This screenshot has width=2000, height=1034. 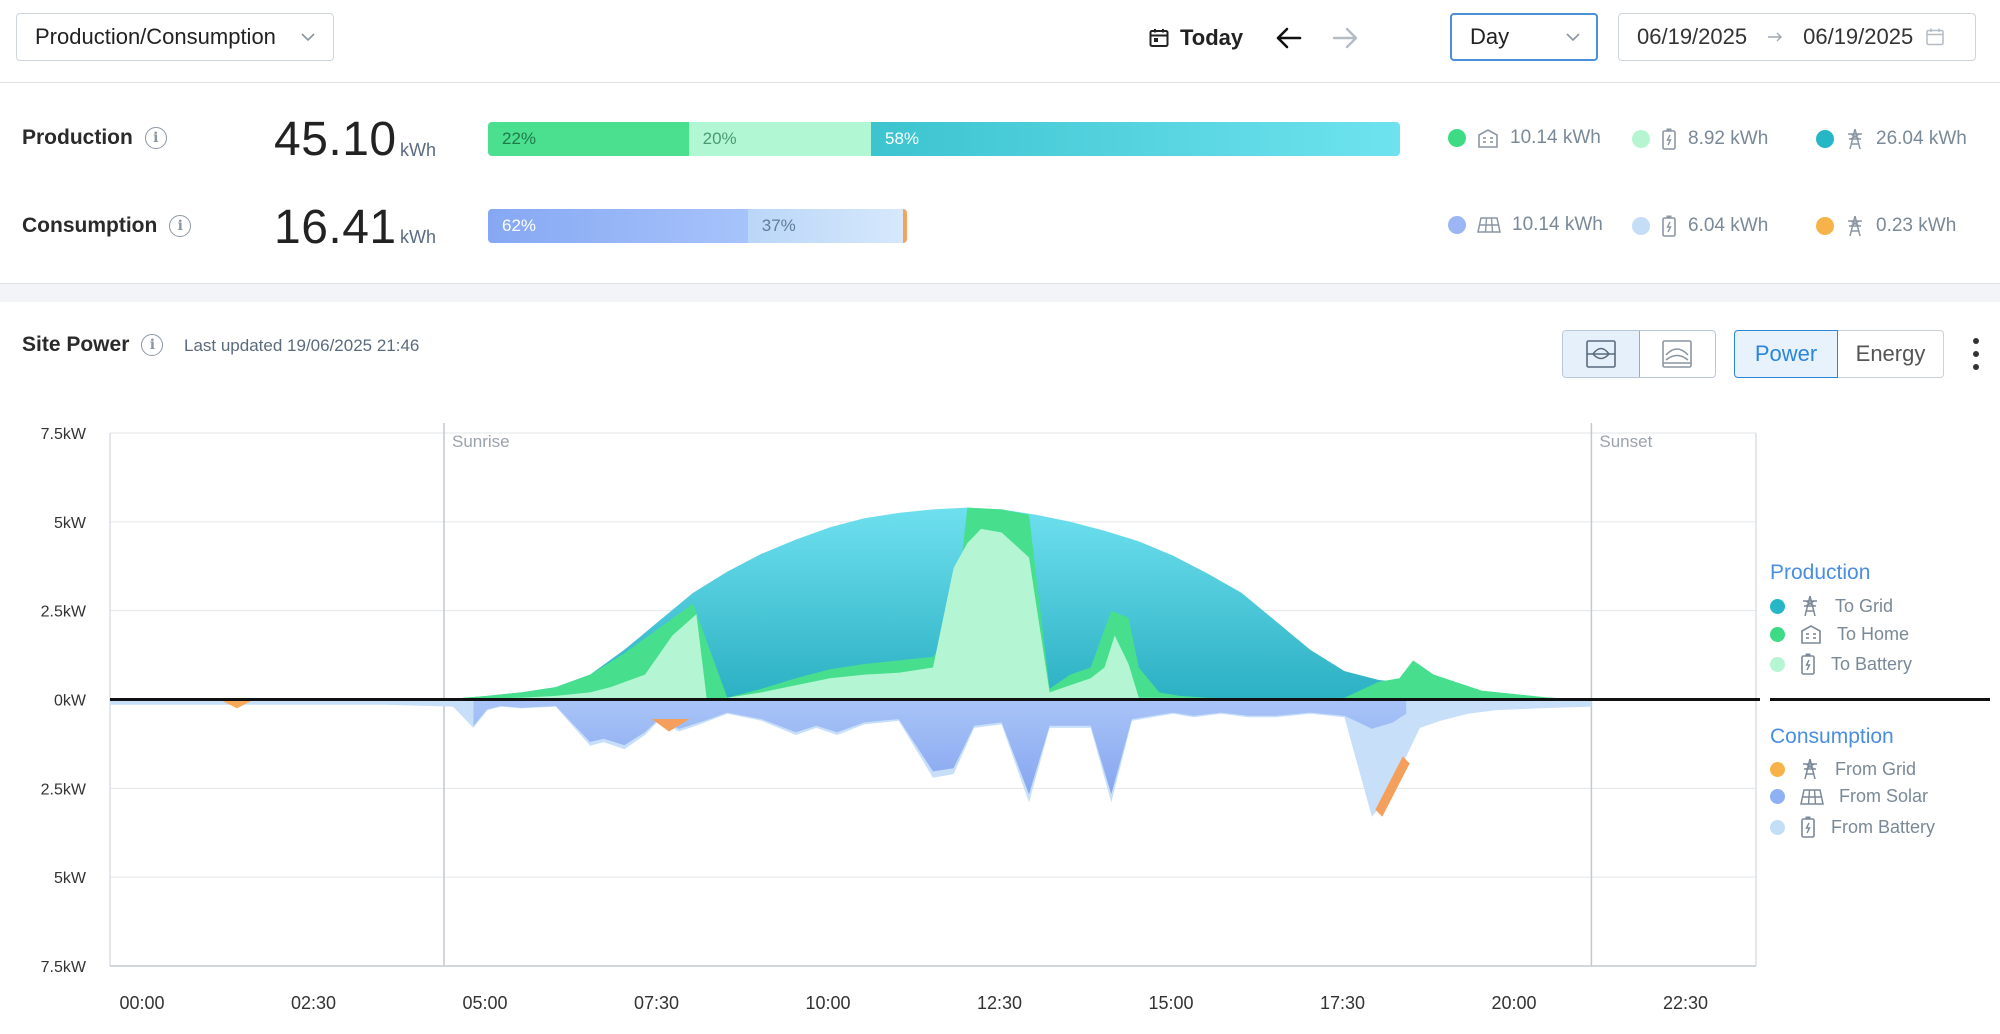 I want to click on consumption-seg-solar: 62%, so click(x=618, y=226).